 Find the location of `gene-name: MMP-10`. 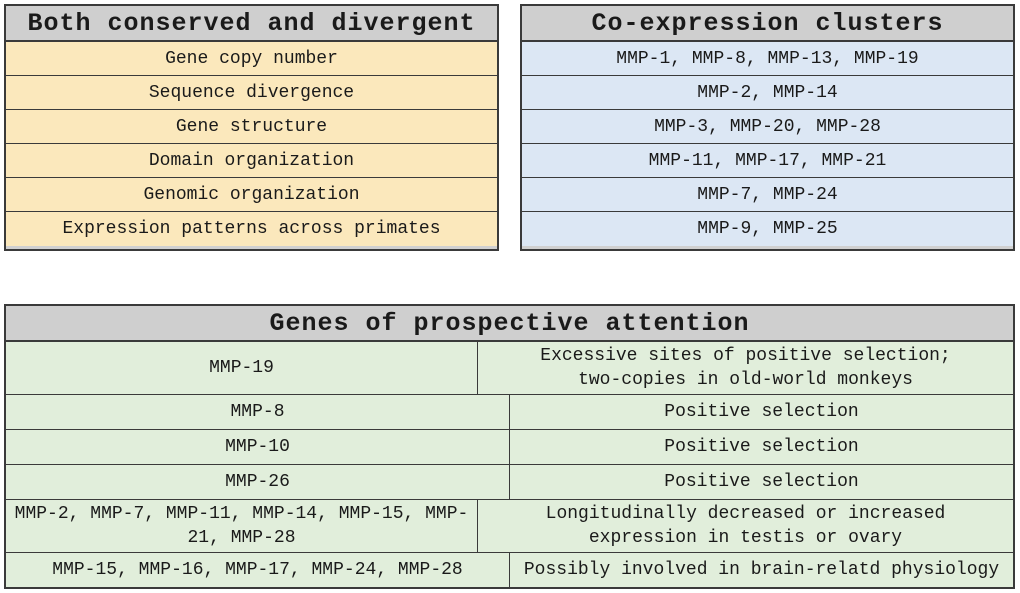

gene-name: MMP-10 is located at coordinates (258, 447).